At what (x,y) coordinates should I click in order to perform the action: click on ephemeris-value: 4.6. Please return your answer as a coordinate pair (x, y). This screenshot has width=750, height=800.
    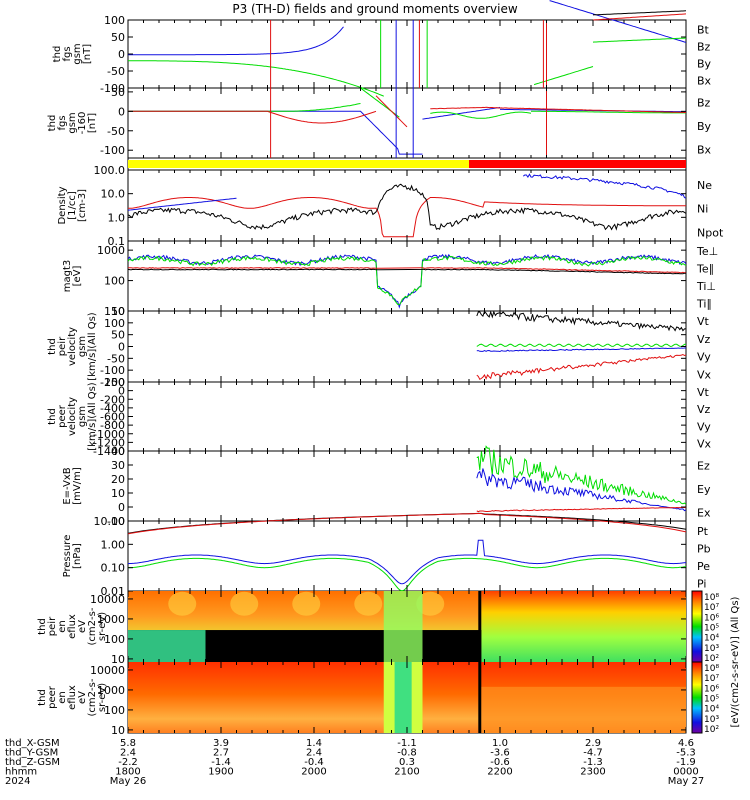
    Looking at the image, I should click on (686, 743).